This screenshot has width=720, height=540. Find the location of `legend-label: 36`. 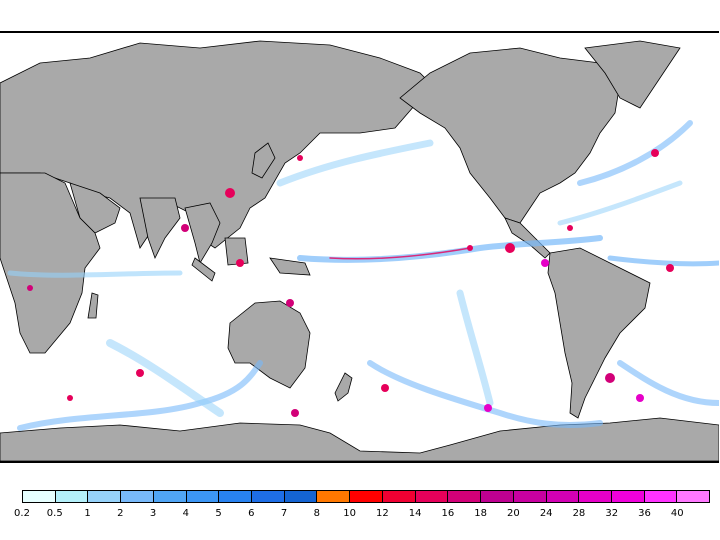

legend-label: 36 is located at coordinates (644, 513).